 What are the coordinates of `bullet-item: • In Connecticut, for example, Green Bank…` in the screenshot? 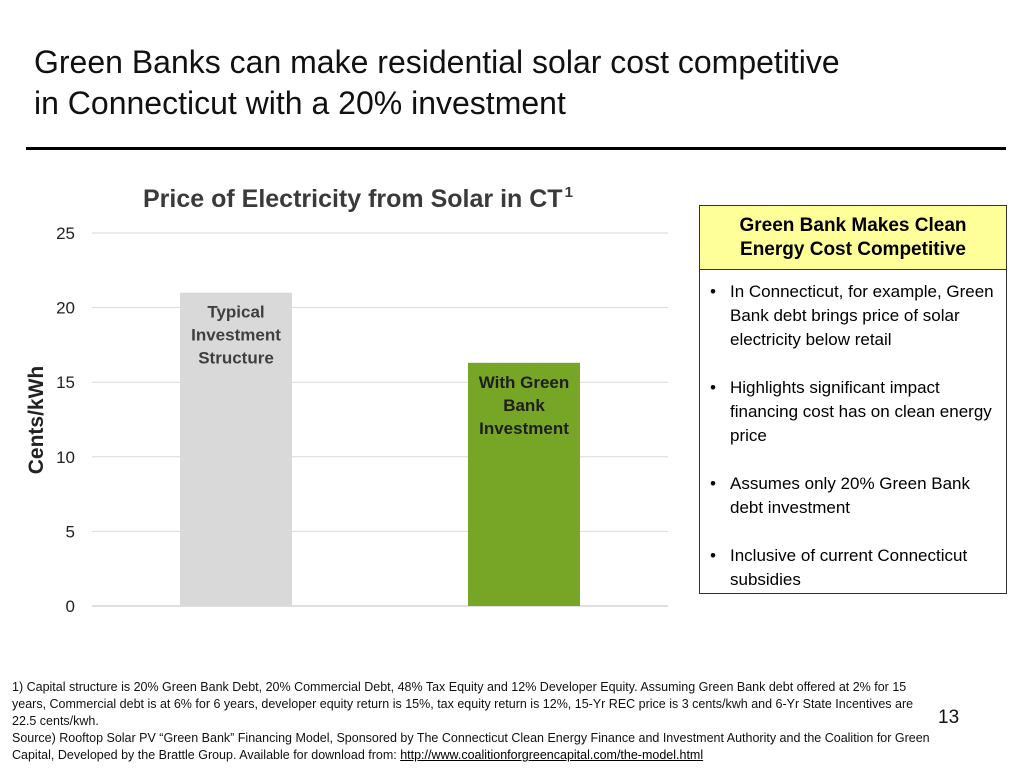 It's located at (854, 316).